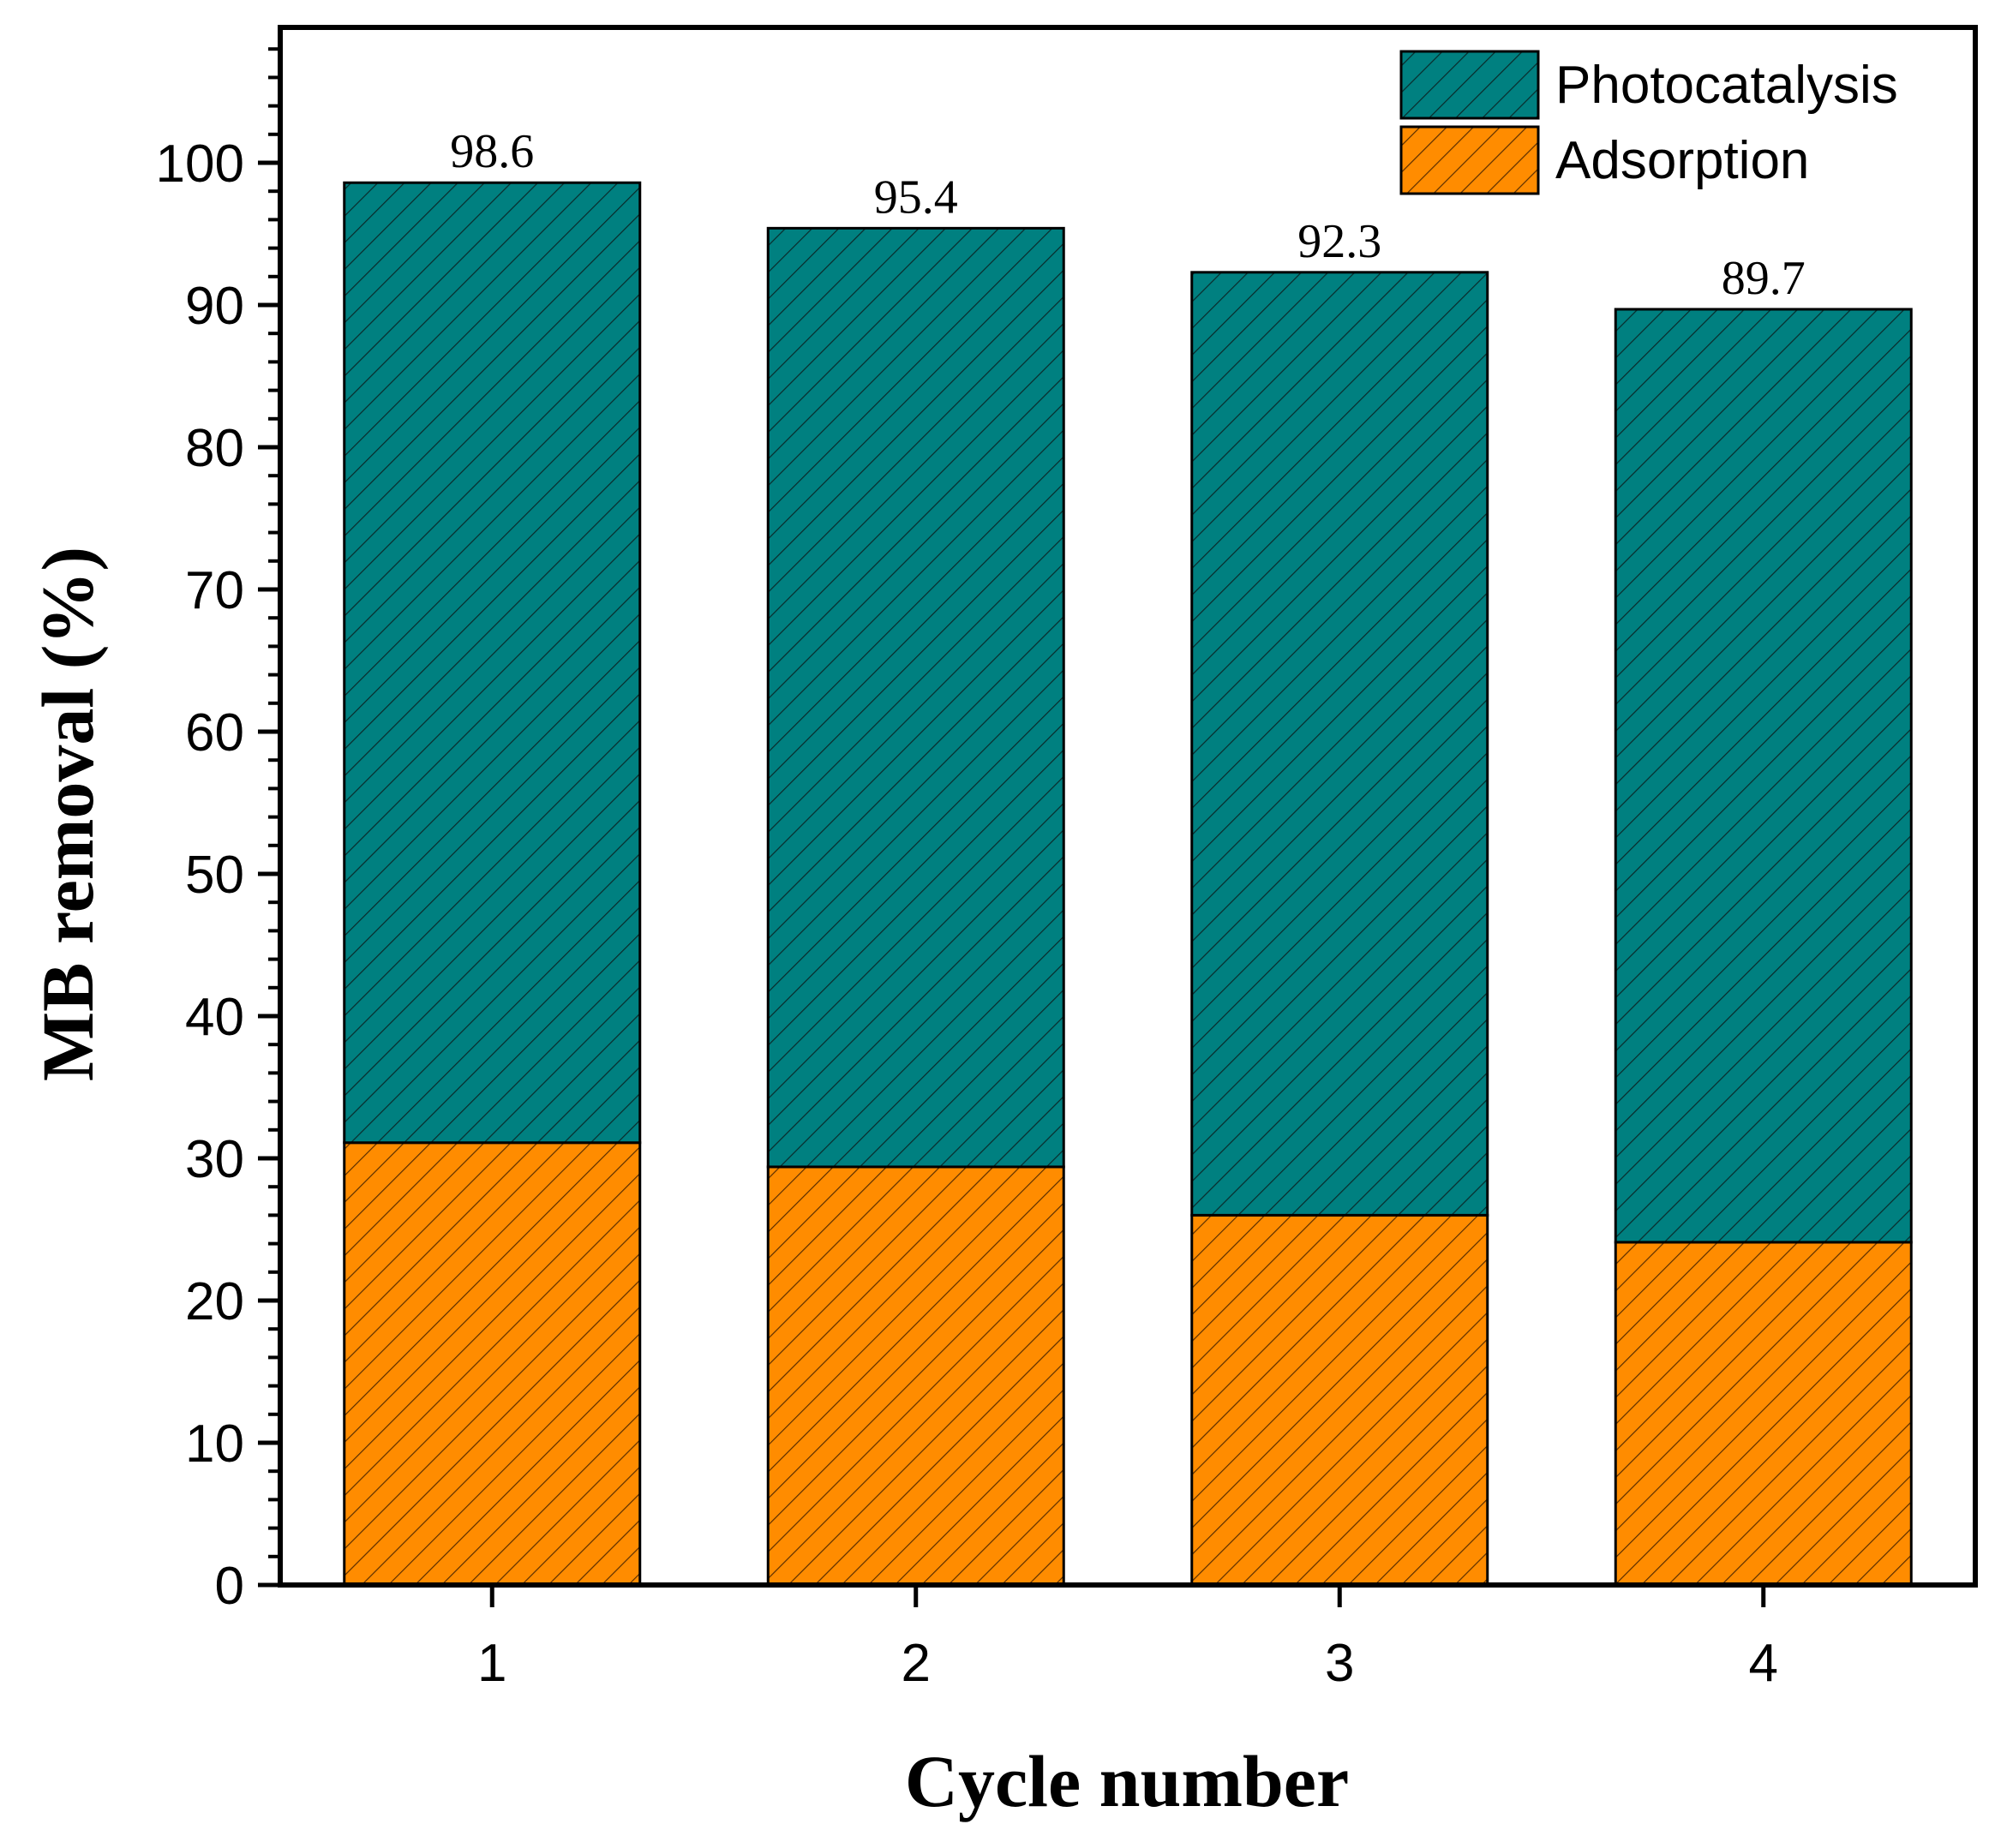 This screenshot has width=2001, height=1848. What do you see at coordinates (1648, 122) in the screenshot?
I see `legend: Photocatalysis Adsorption` at bounding box center [1648, 122].